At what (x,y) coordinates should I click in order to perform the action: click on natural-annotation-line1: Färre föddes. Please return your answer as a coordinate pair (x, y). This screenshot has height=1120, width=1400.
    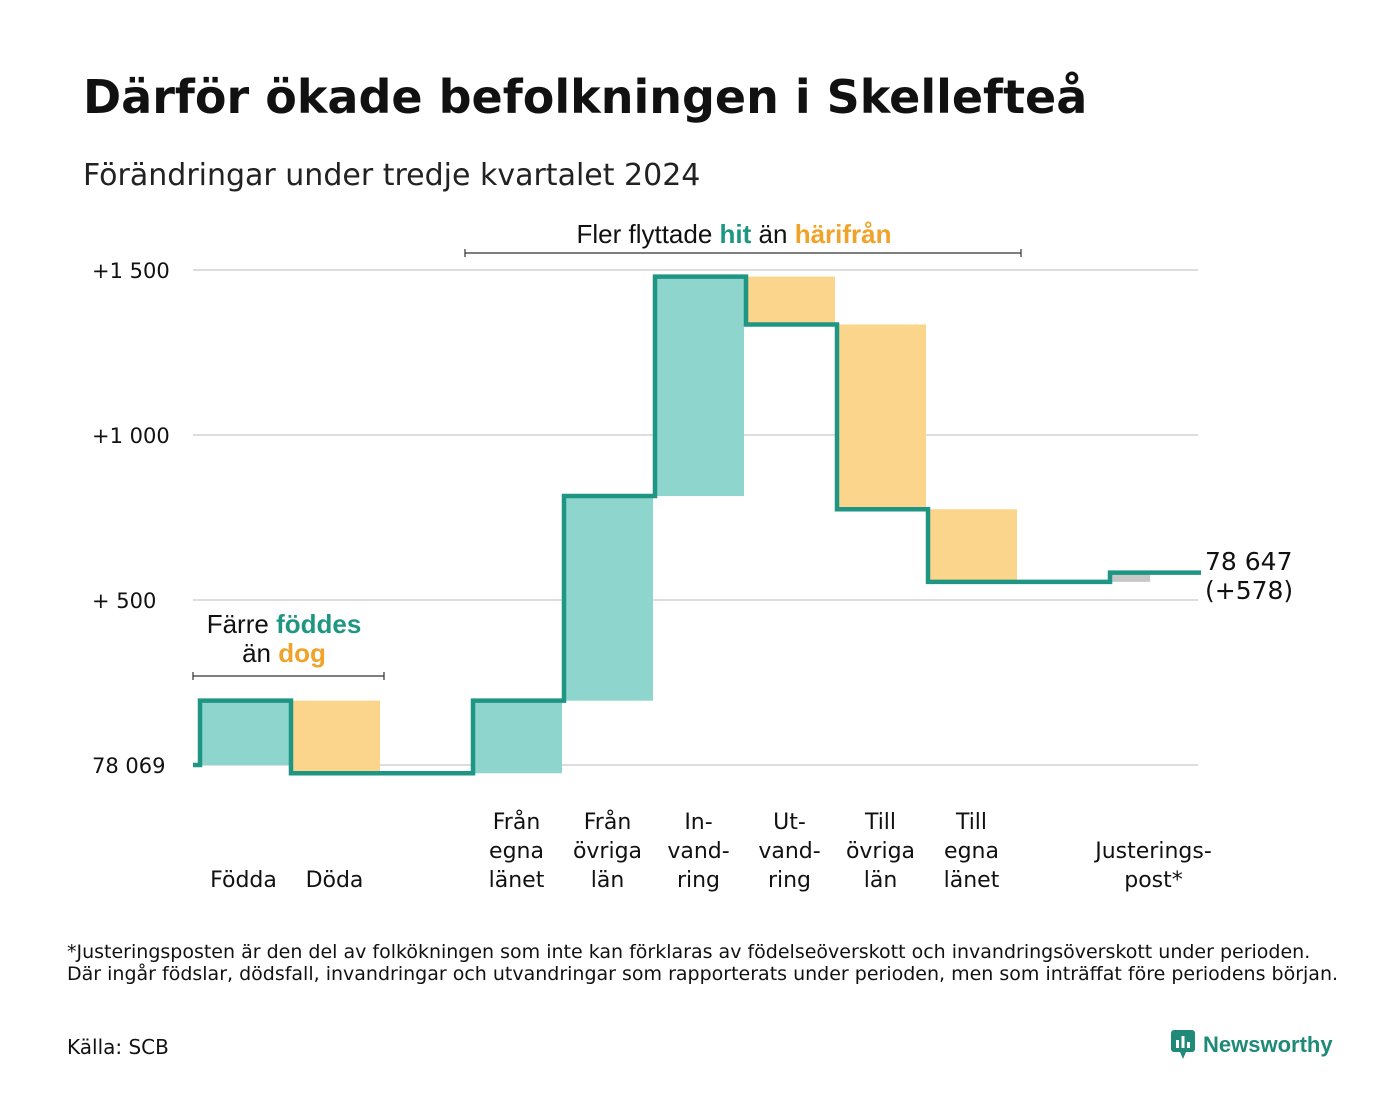
    Looking at the image, I should click on (284, 624).